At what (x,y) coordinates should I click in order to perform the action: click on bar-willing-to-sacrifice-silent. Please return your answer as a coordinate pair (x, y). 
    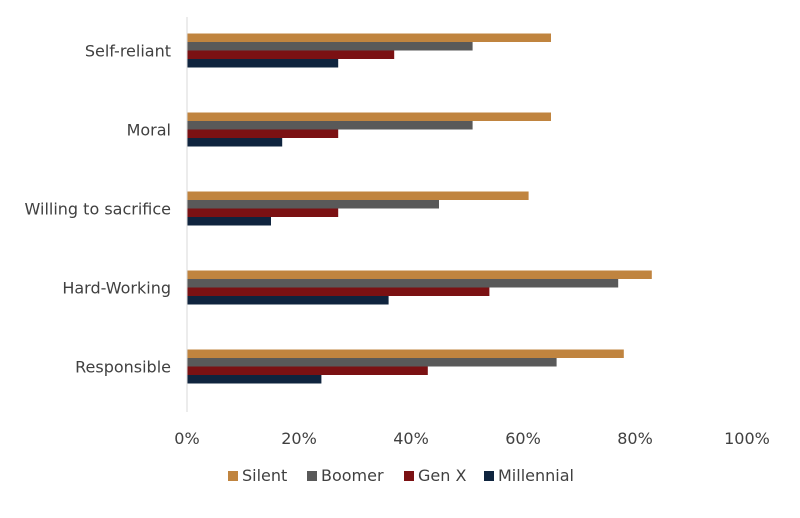
    Looking at the image, I should click on (358, 195).